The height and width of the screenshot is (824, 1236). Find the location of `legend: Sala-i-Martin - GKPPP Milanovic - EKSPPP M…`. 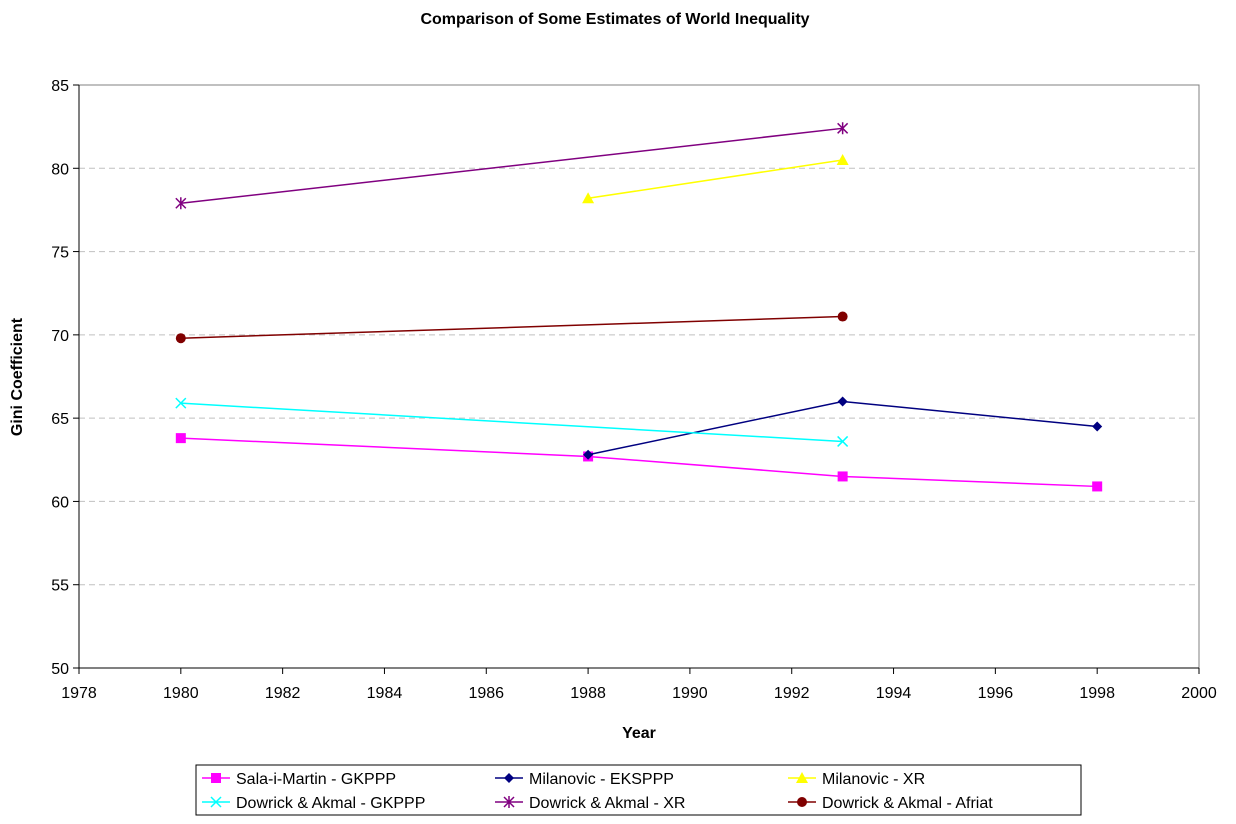

legend: Sala-i-Martin - GKPPP Milanovic - EKSPPP M… is located at coordinates (597, 791).